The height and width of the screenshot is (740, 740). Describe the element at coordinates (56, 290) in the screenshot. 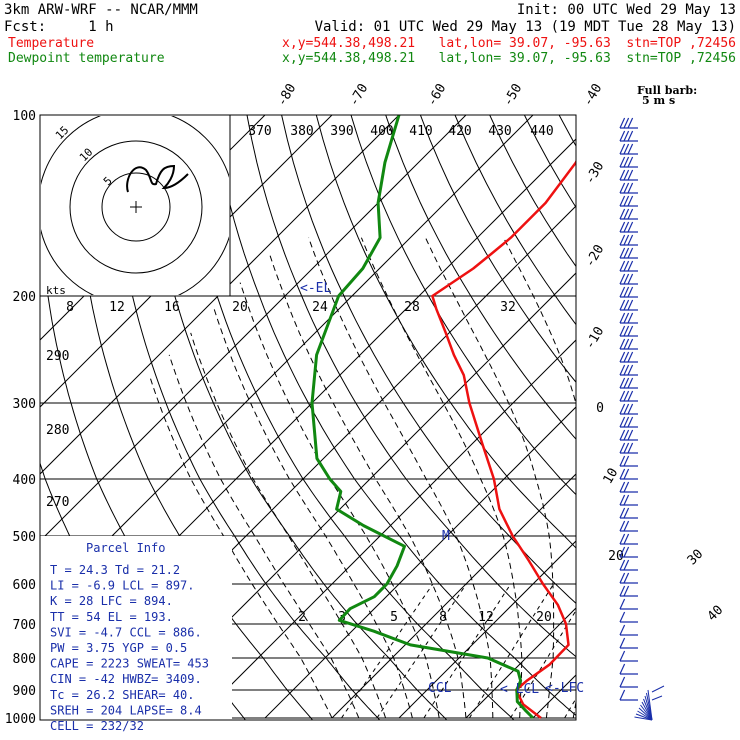

I see `speed-axis-label: kts` at that location.